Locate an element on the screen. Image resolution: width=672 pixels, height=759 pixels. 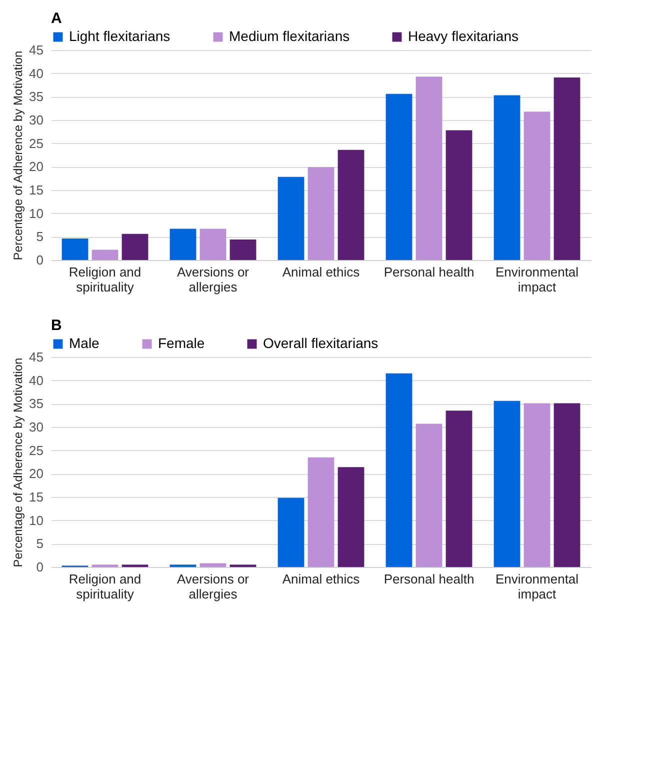
legend-label: Heavy flexitarians is located at coordinates (463, 36).